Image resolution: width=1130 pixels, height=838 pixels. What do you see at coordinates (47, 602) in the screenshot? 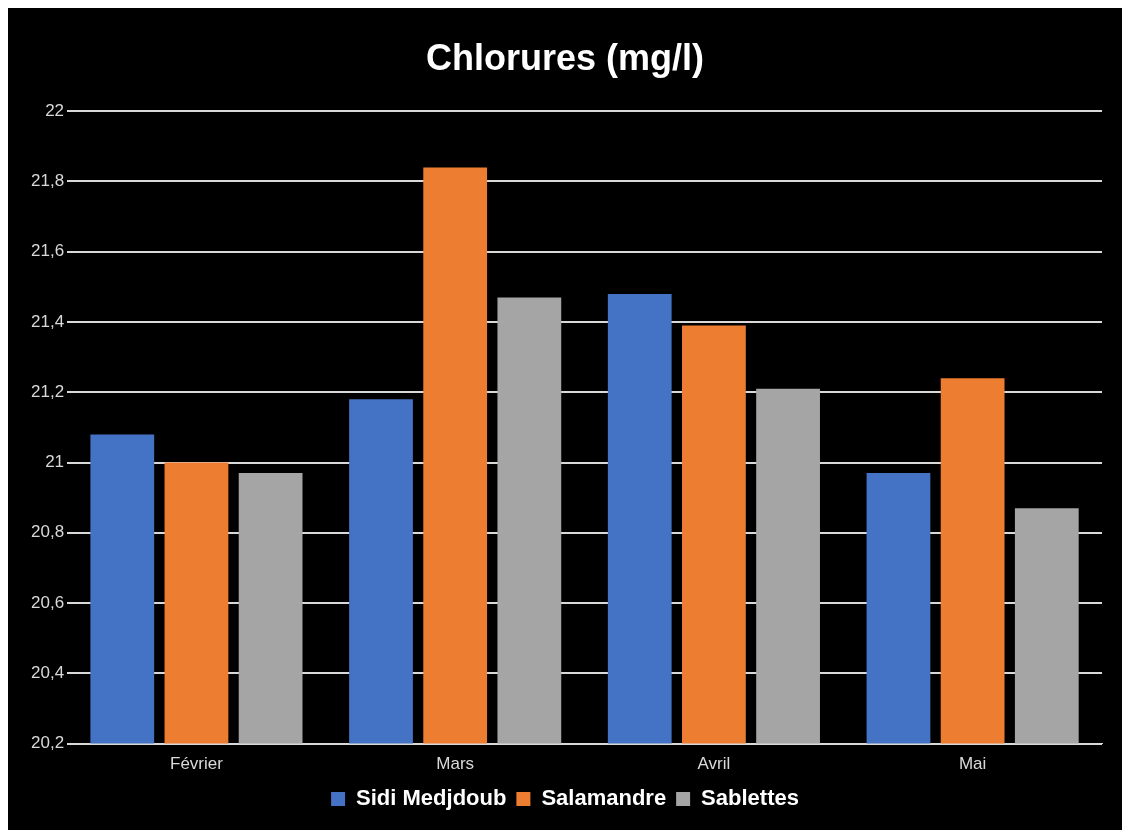
I see `y-tick-label: 20,6` at bounding box center [47, 602].